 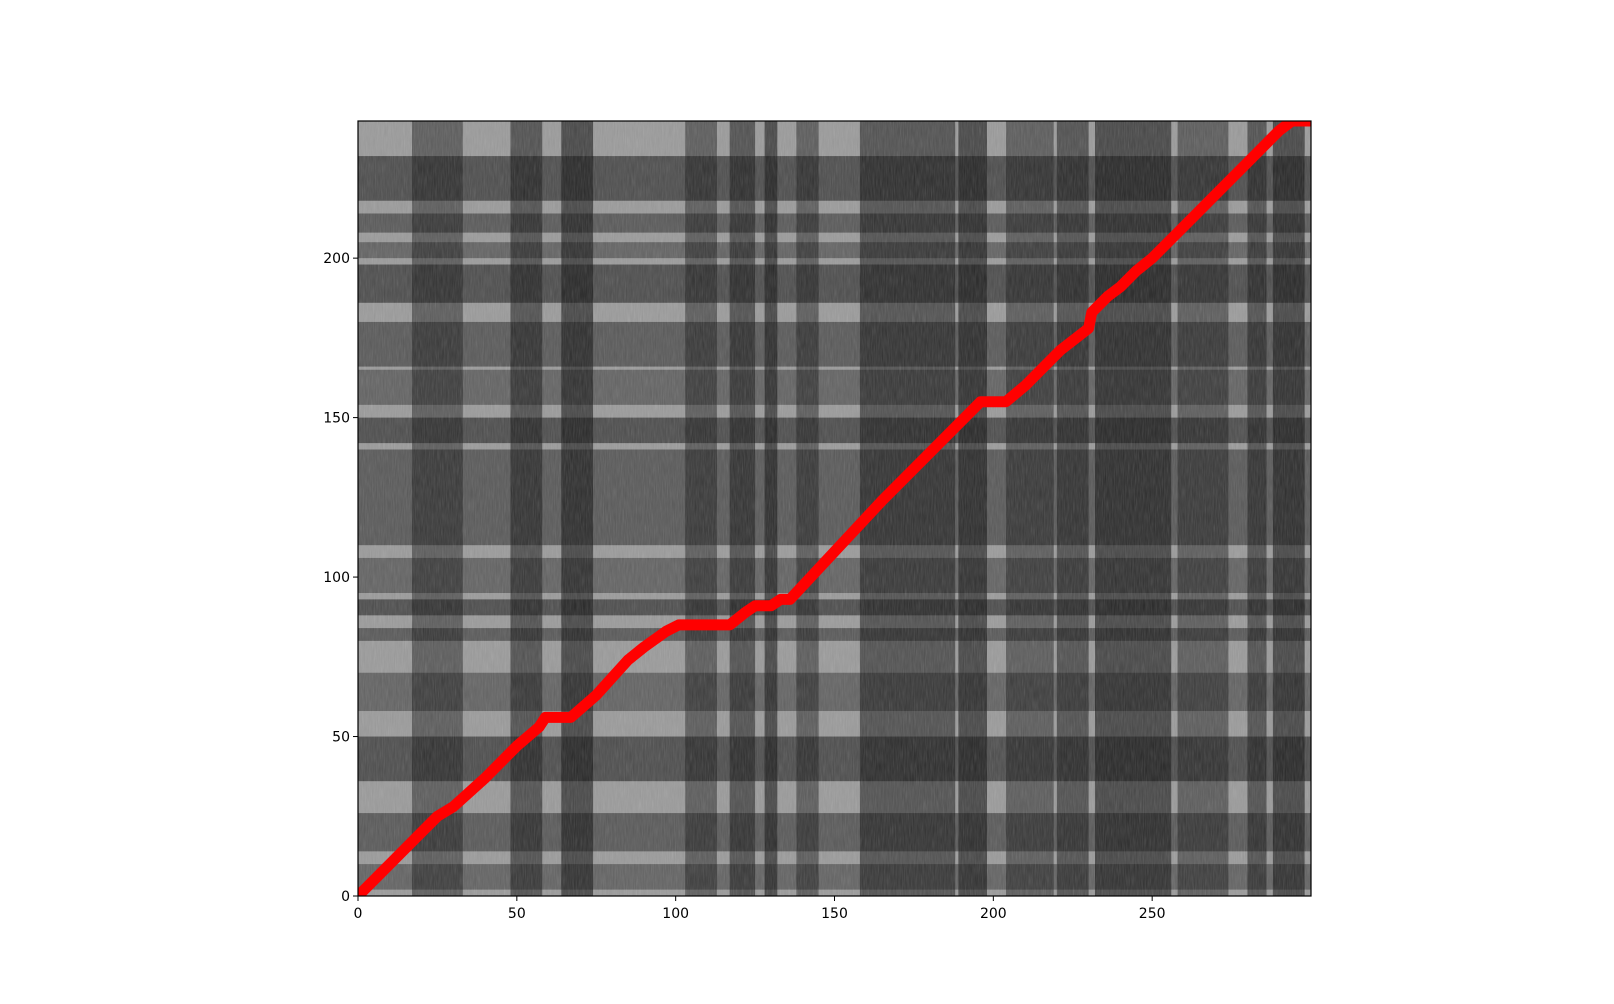 I want to click on y-axis-ticks: 0 50 100 150 200, so click(x=340, y=578).